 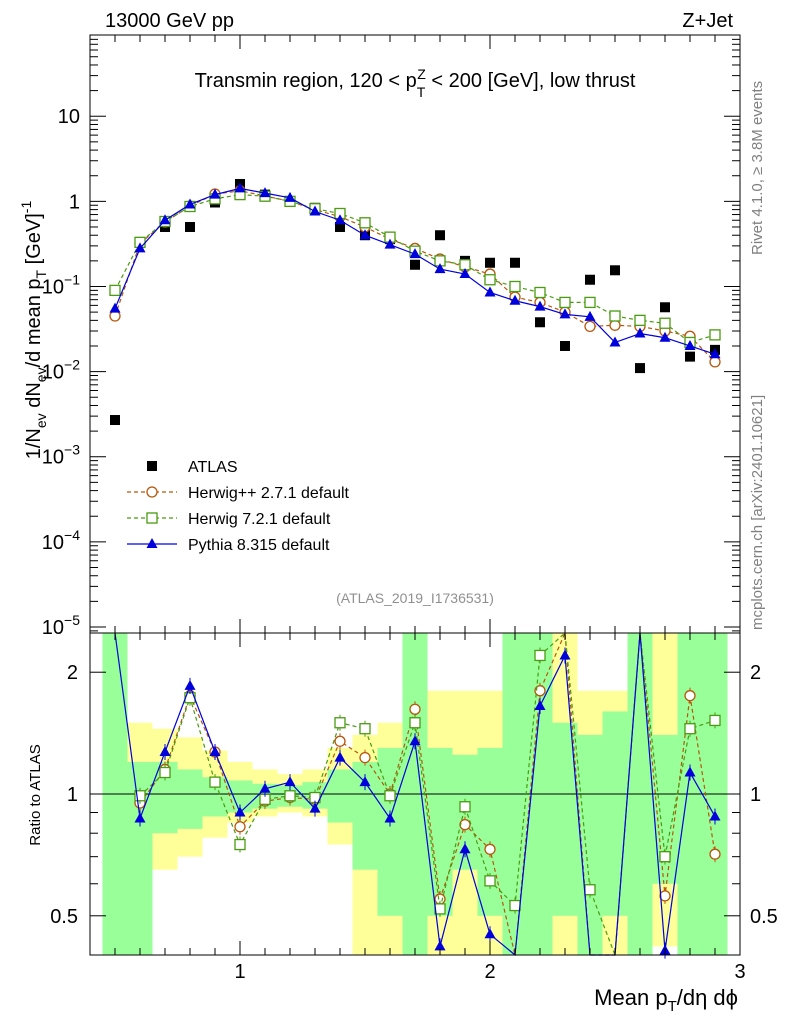 I want to click on ratio-y-tick-label-right: 2, so click(x=755, y=673).